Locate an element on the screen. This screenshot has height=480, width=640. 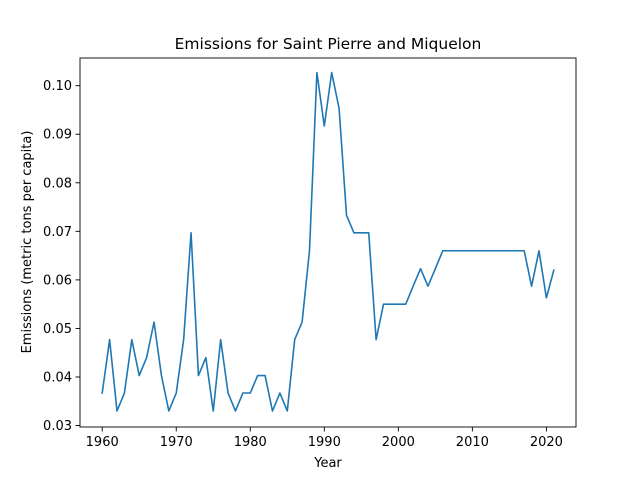
y-tick-label: 0.08 is located at coordinates (57, 183).